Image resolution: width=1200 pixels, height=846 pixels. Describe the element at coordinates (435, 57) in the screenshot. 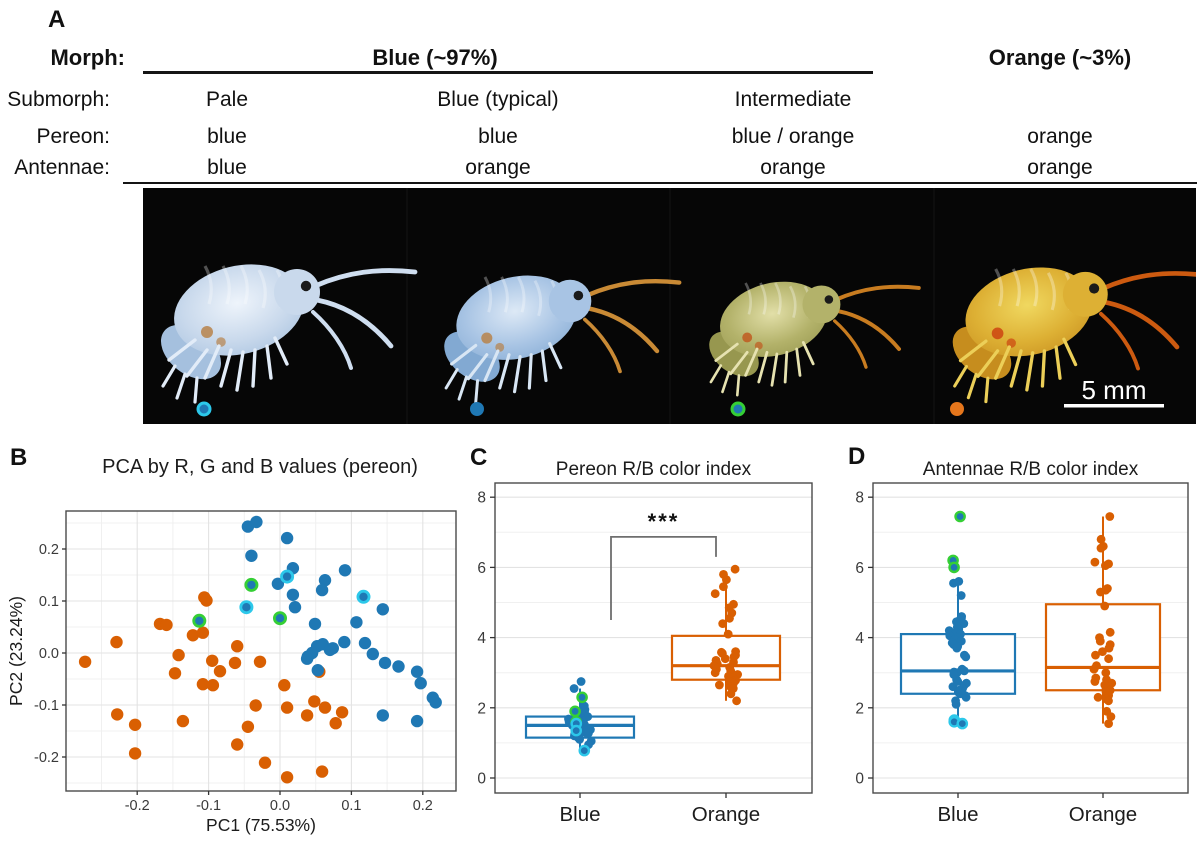

I see `morph-group-blue-label: Blue (~97%)` at that location.